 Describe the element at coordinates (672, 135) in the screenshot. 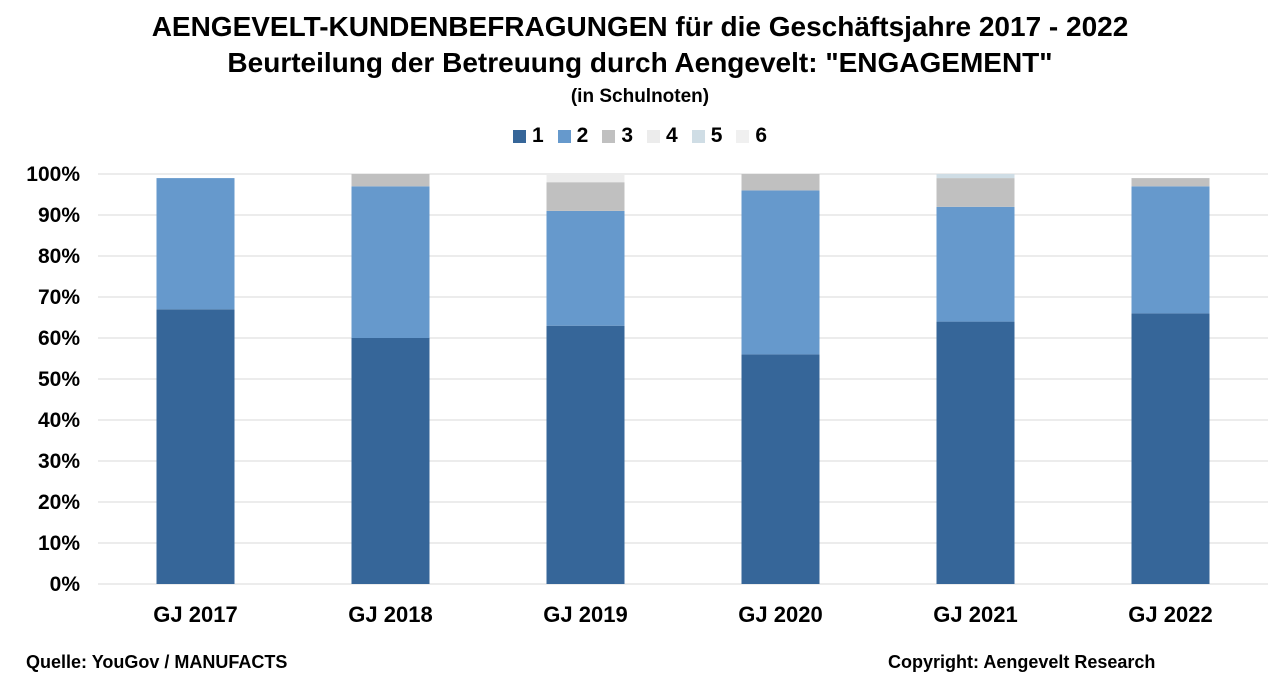

I see `legend-label: 4` at that location.